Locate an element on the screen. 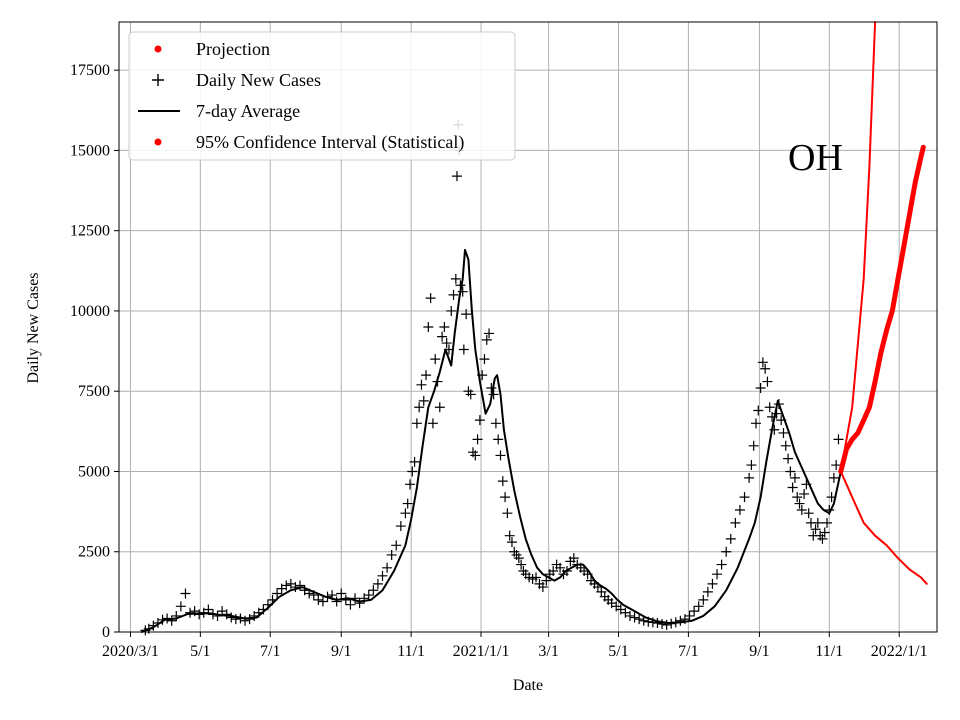 This screenshot has width=960, height=720. legend-plus-marker is located at coordinates (158, 80).